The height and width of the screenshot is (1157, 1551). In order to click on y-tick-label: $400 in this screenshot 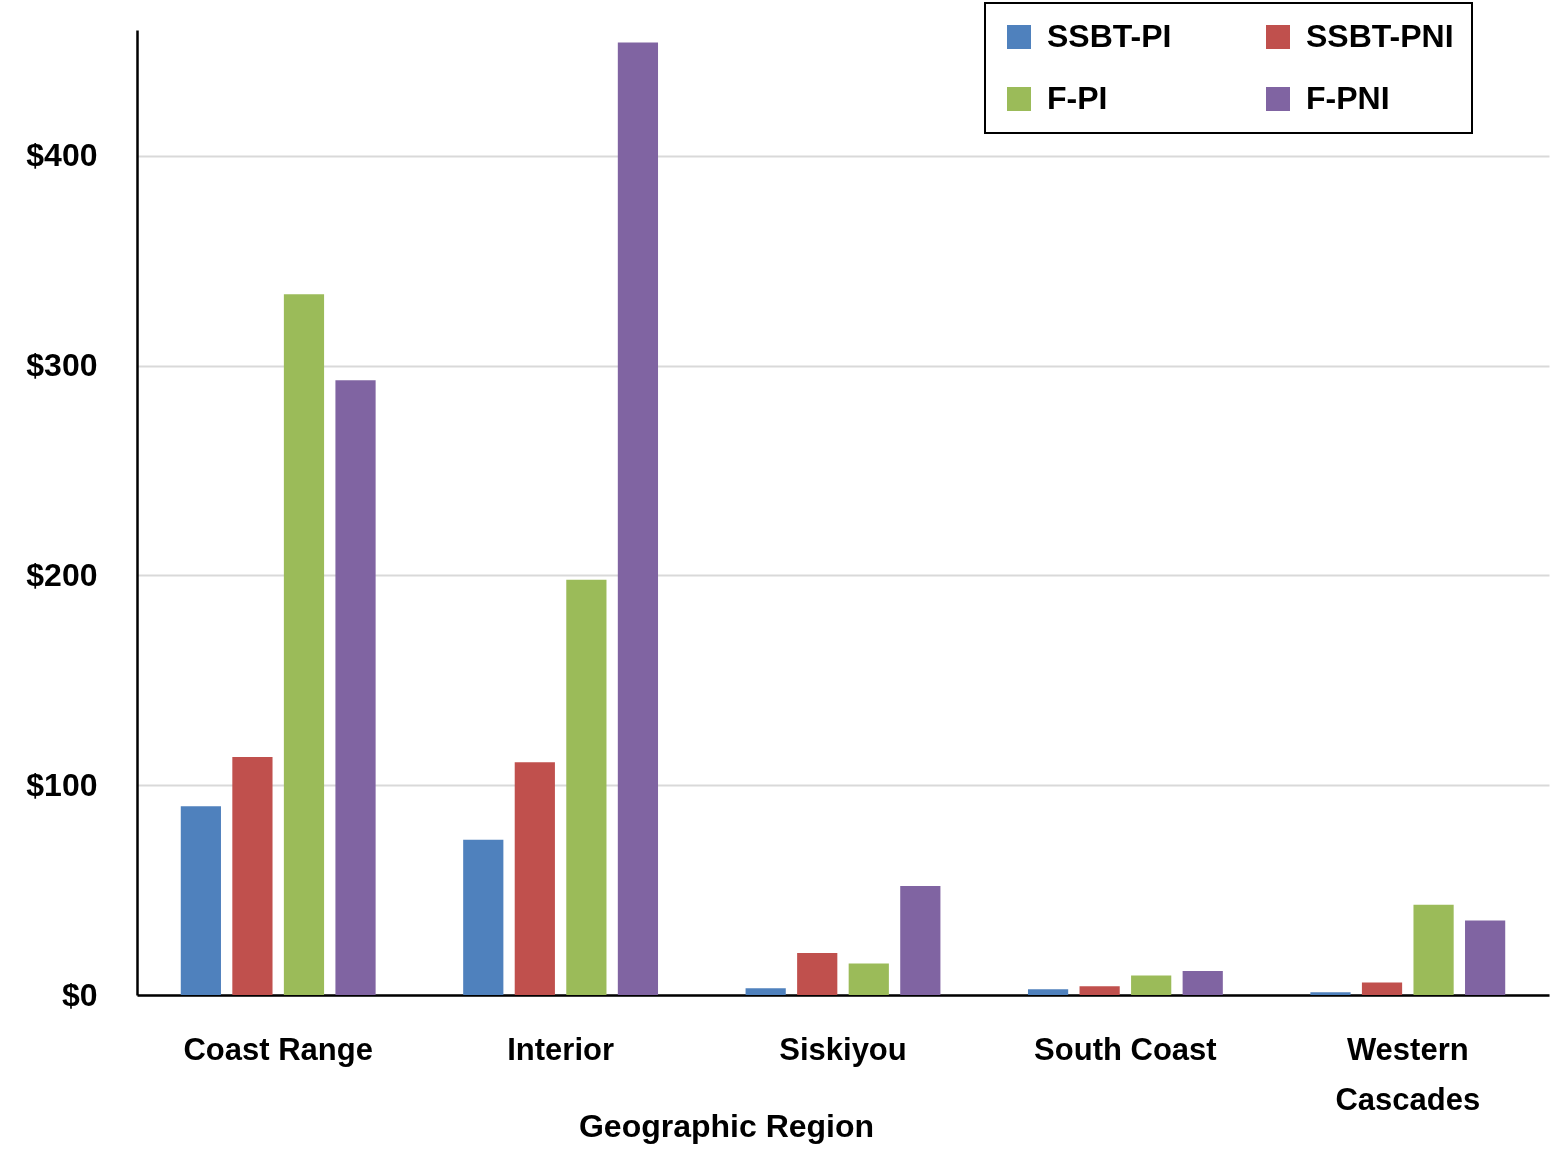, I will do `click(62, 155)`.